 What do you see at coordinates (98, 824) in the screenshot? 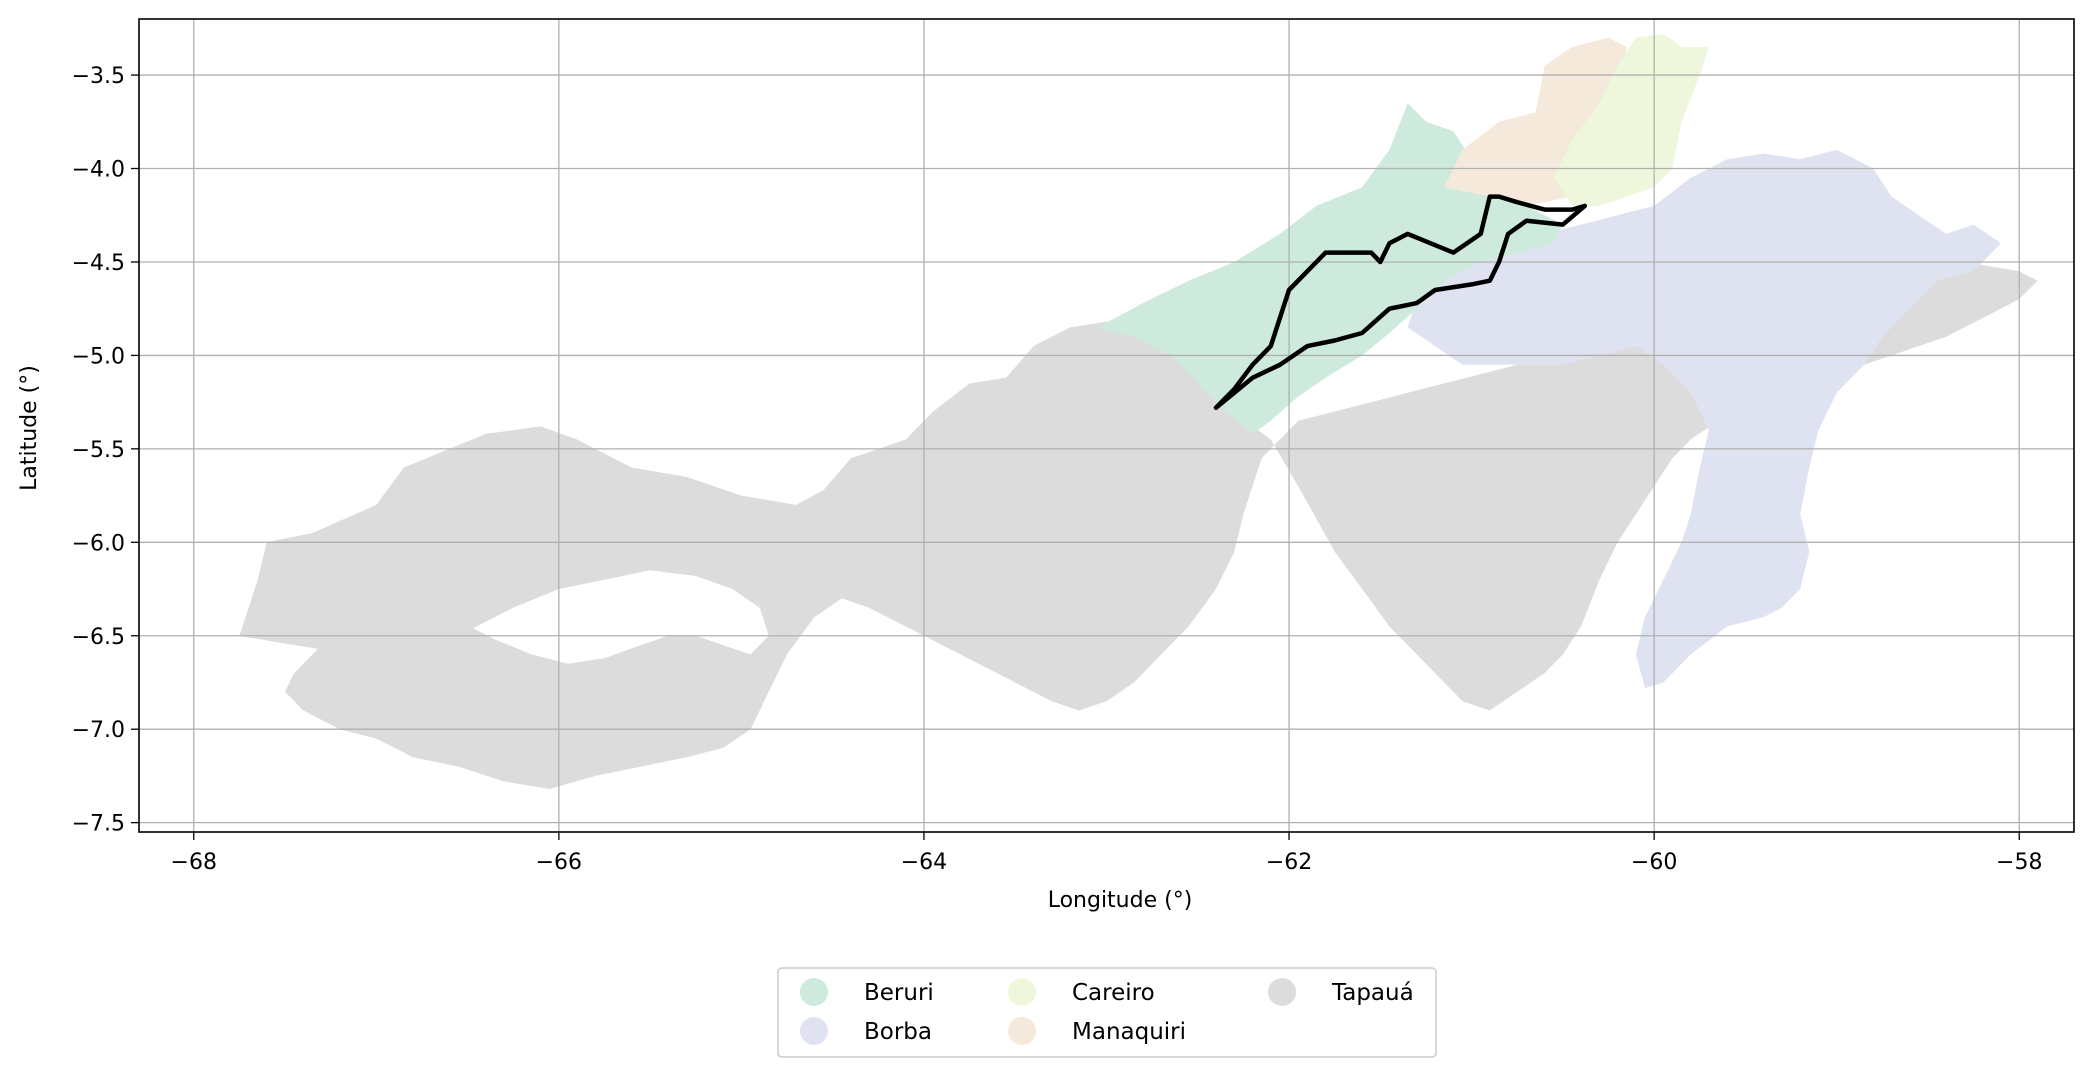
I see `y-tick-label: −7.5` at bounding box center [98, 824].